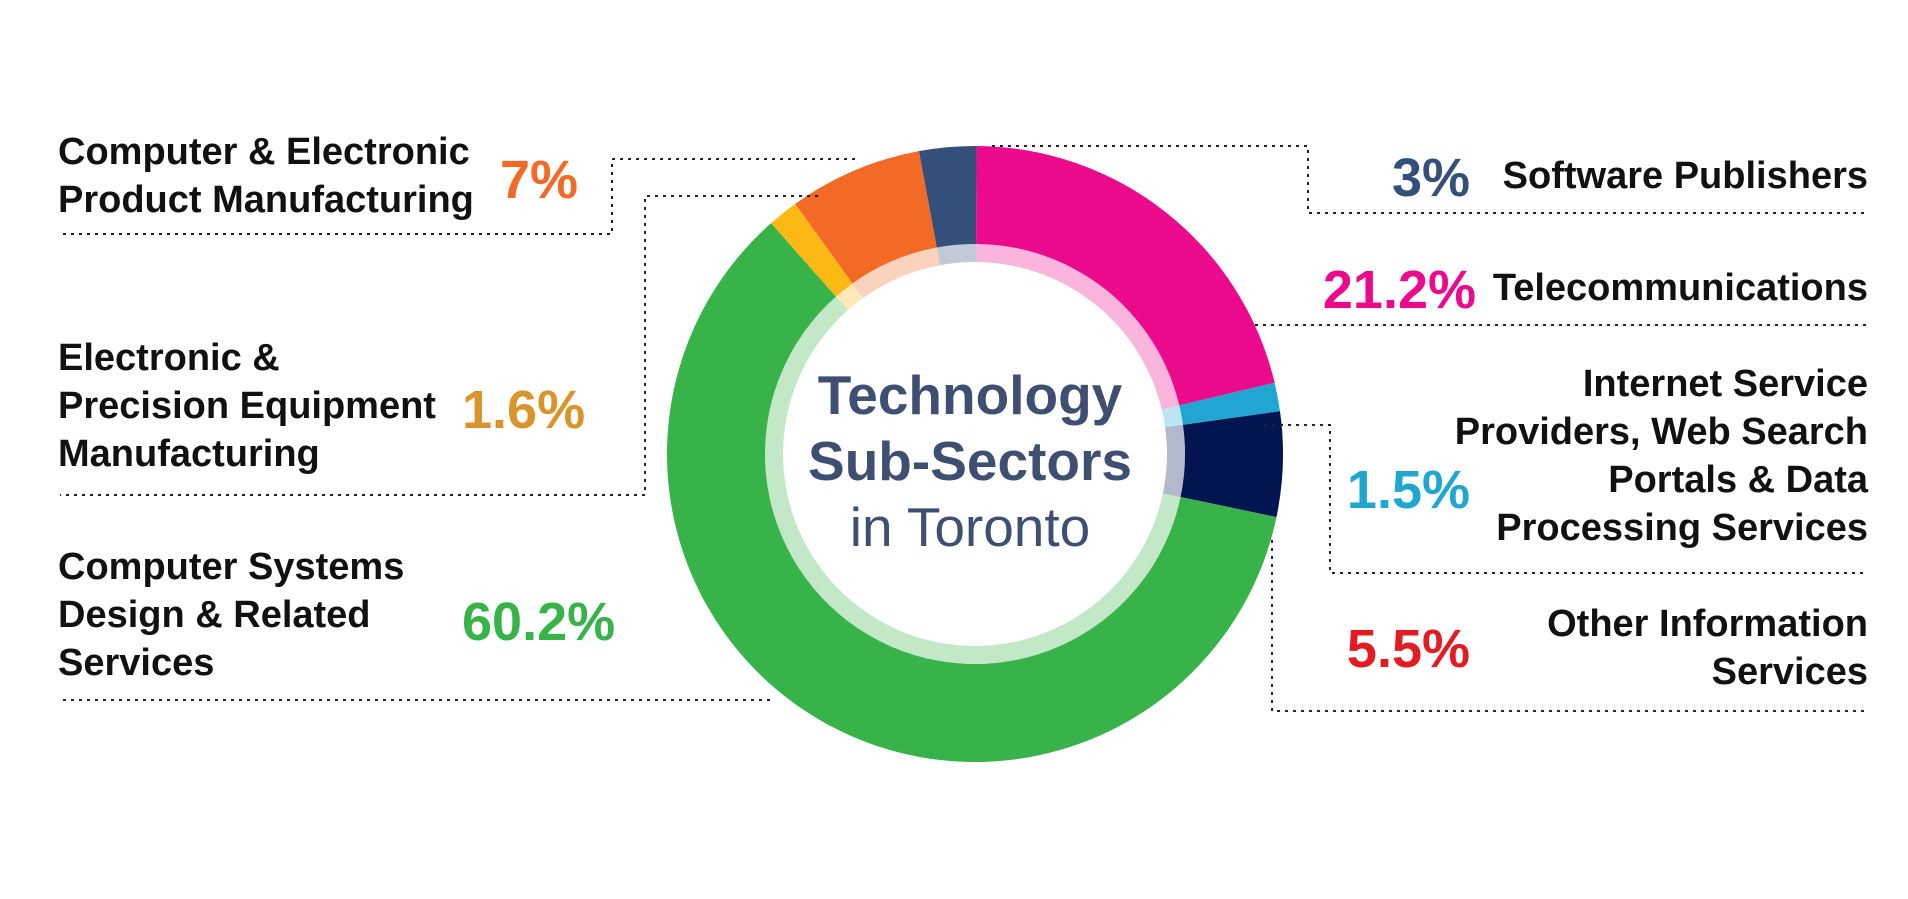 This screenshot has width=1908, height=899. I want to click on leader-line-internet-service-providers-web-search-portals-and-data-processing-services, so click(1566, 499).